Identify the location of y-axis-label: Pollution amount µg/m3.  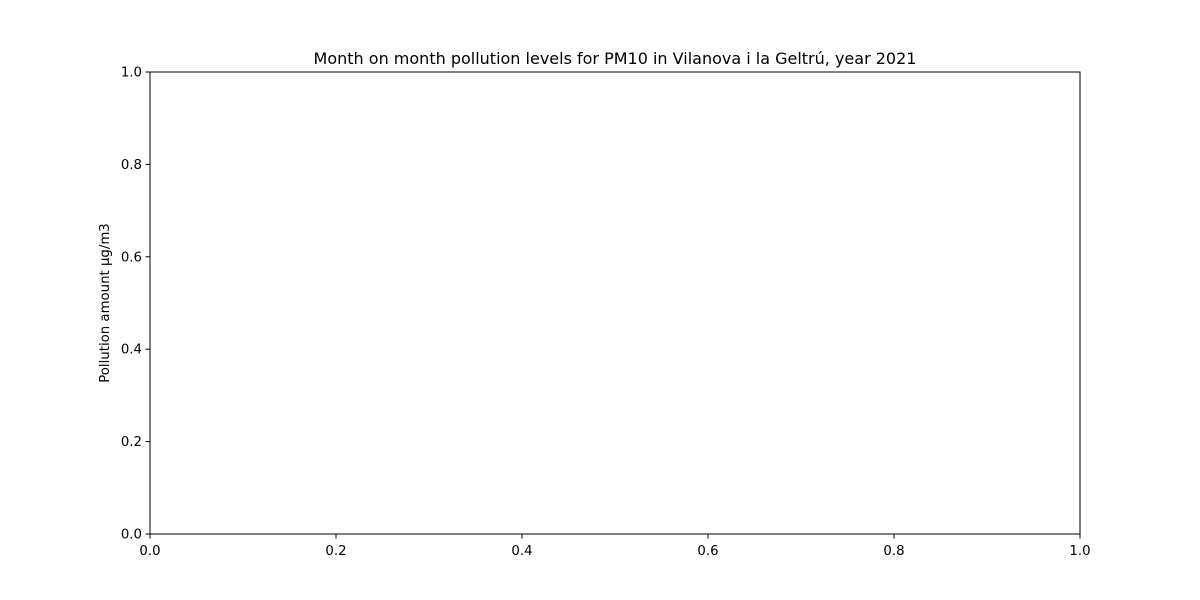
(105, 303).